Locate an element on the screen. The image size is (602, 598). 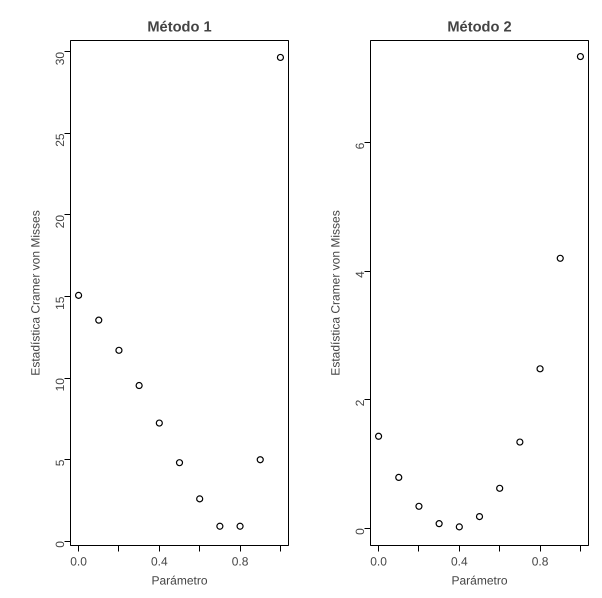
y-tick-label: 15 is located at coordinates (60, 303).